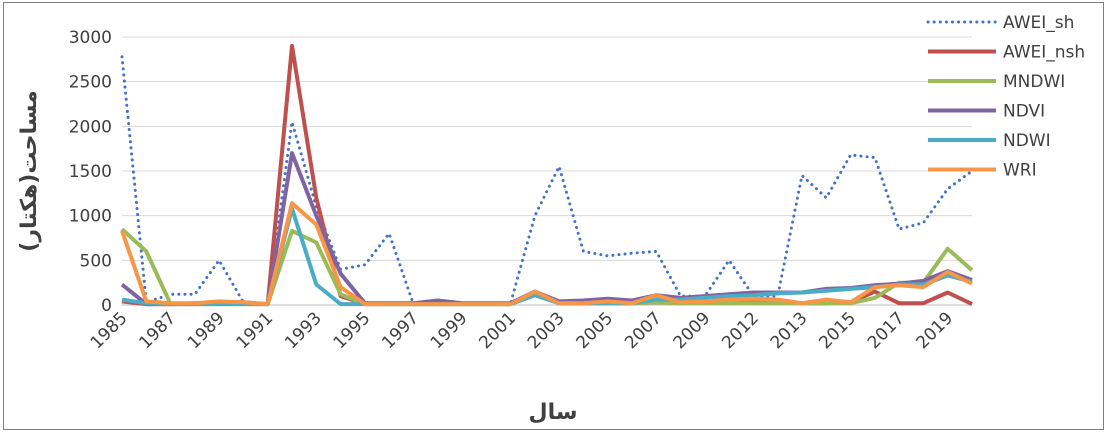 This screenshot has height=434, width=1109. What do you see at coordinates (740, 330) in the screenshot?
I see `x-tick-label: 2012` at bounding box center [740, 330].